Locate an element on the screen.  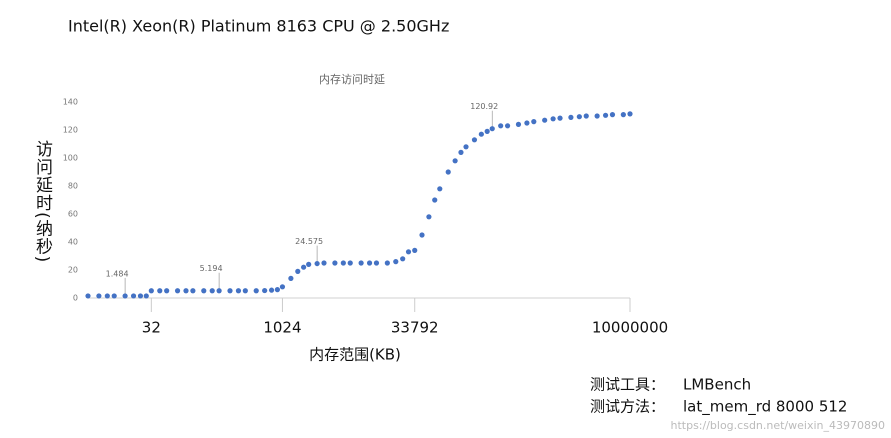
annotation: 5.194 is located at coordinates (211, 268).